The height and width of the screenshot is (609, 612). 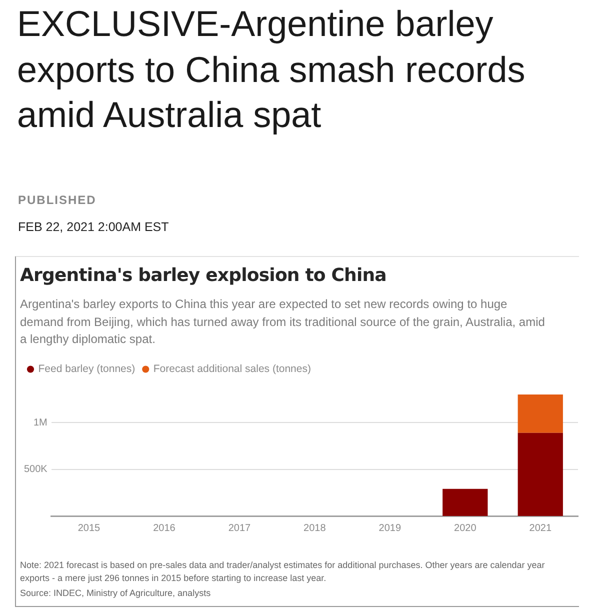 What do you see at coordinates (315, 528) in the screenshot?
I see `x-tick-label: 2018` at bounding box center [315, 528].